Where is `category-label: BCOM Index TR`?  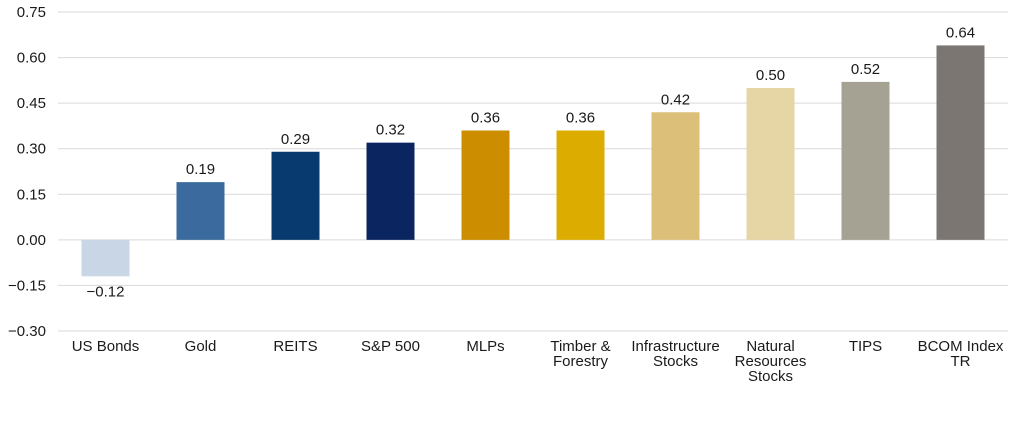
category-label: BCOM Index TR is located at coordinates (961, 354).